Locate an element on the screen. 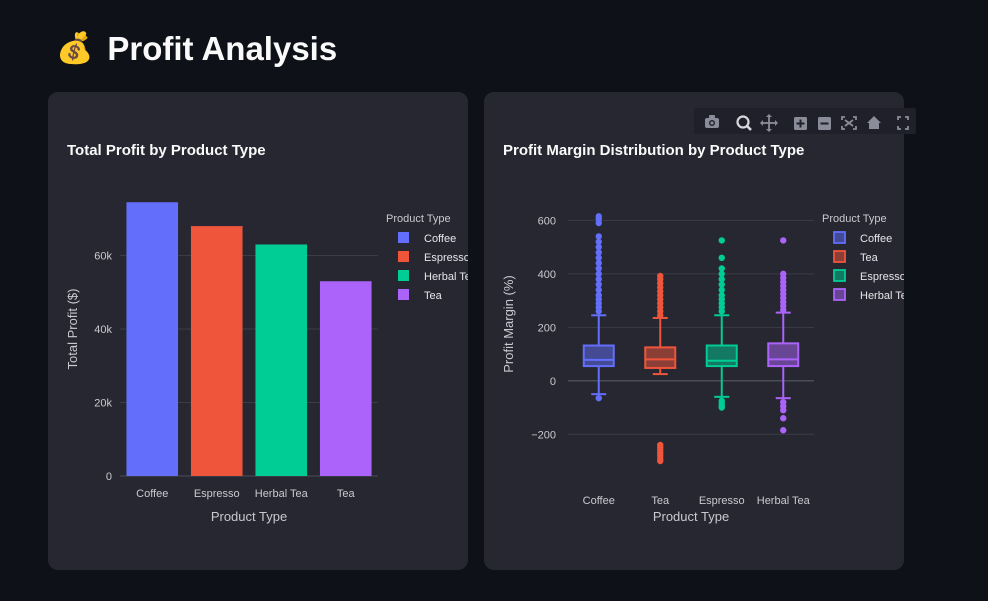 The height and width of the screenshot is (601, 988). pan-icon is located at coordinates (769, 123).